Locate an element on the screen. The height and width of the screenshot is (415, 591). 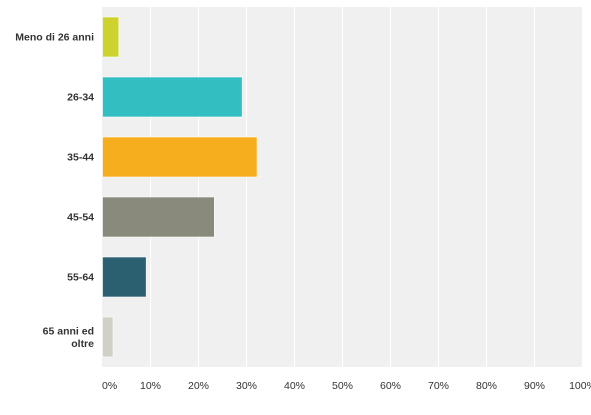
category-label: 65 anni ed oltre is located at coordinates (69, 337).